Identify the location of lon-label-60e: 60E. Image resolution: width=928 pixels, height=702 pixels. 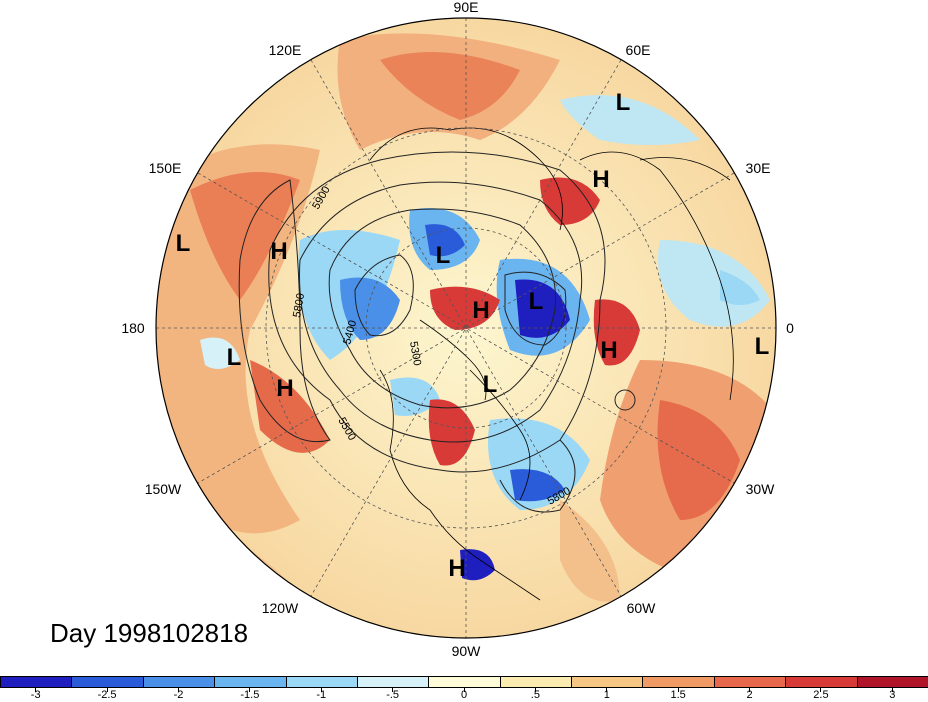
(638, 50).